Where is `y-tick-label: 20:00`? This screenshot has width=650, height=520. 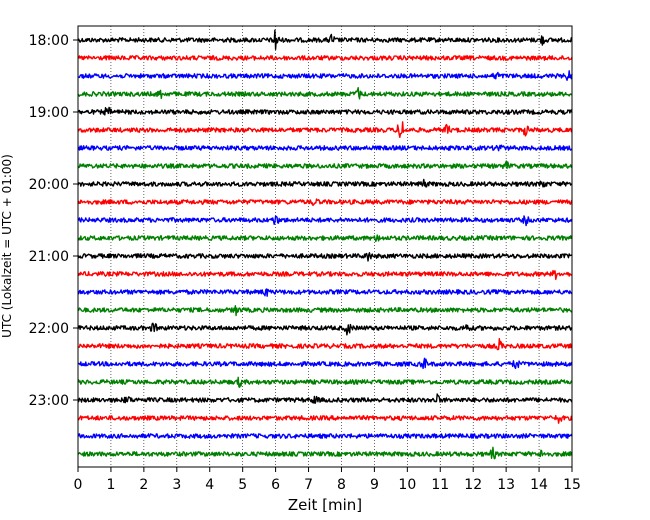 y-tick-label: 20:00 is located at coordinates (49, 185).